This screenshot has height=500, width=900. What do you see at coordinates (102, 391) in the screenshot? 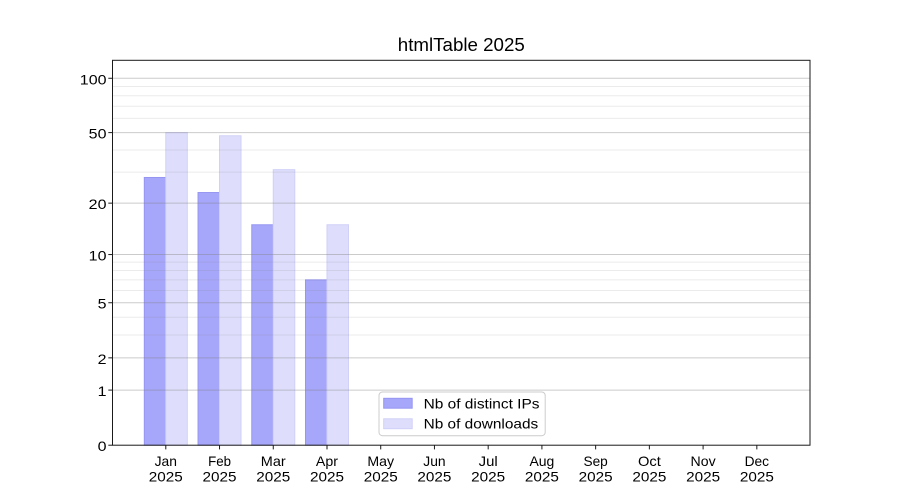
I see `svg-text: 1` at bounding box center [102, 391].